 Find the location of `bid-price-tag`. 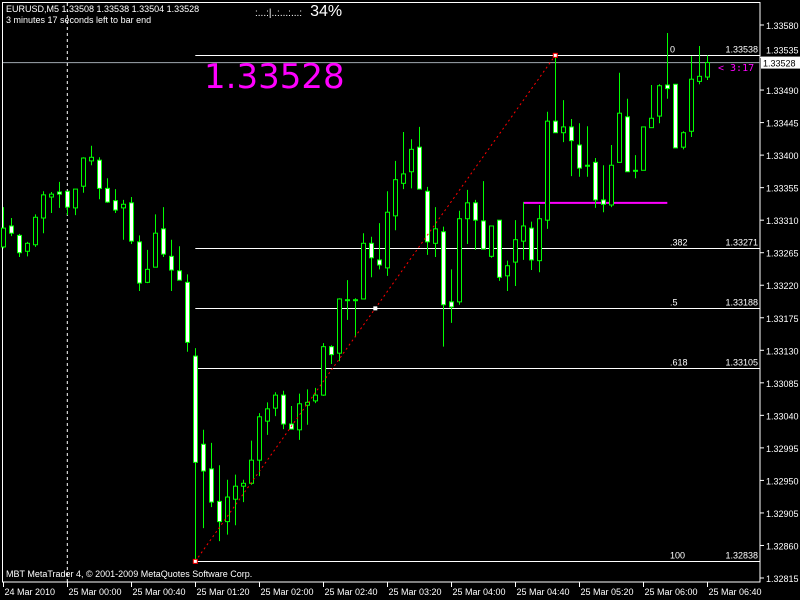

bid-price-tag is located at coordinates (780, 62).